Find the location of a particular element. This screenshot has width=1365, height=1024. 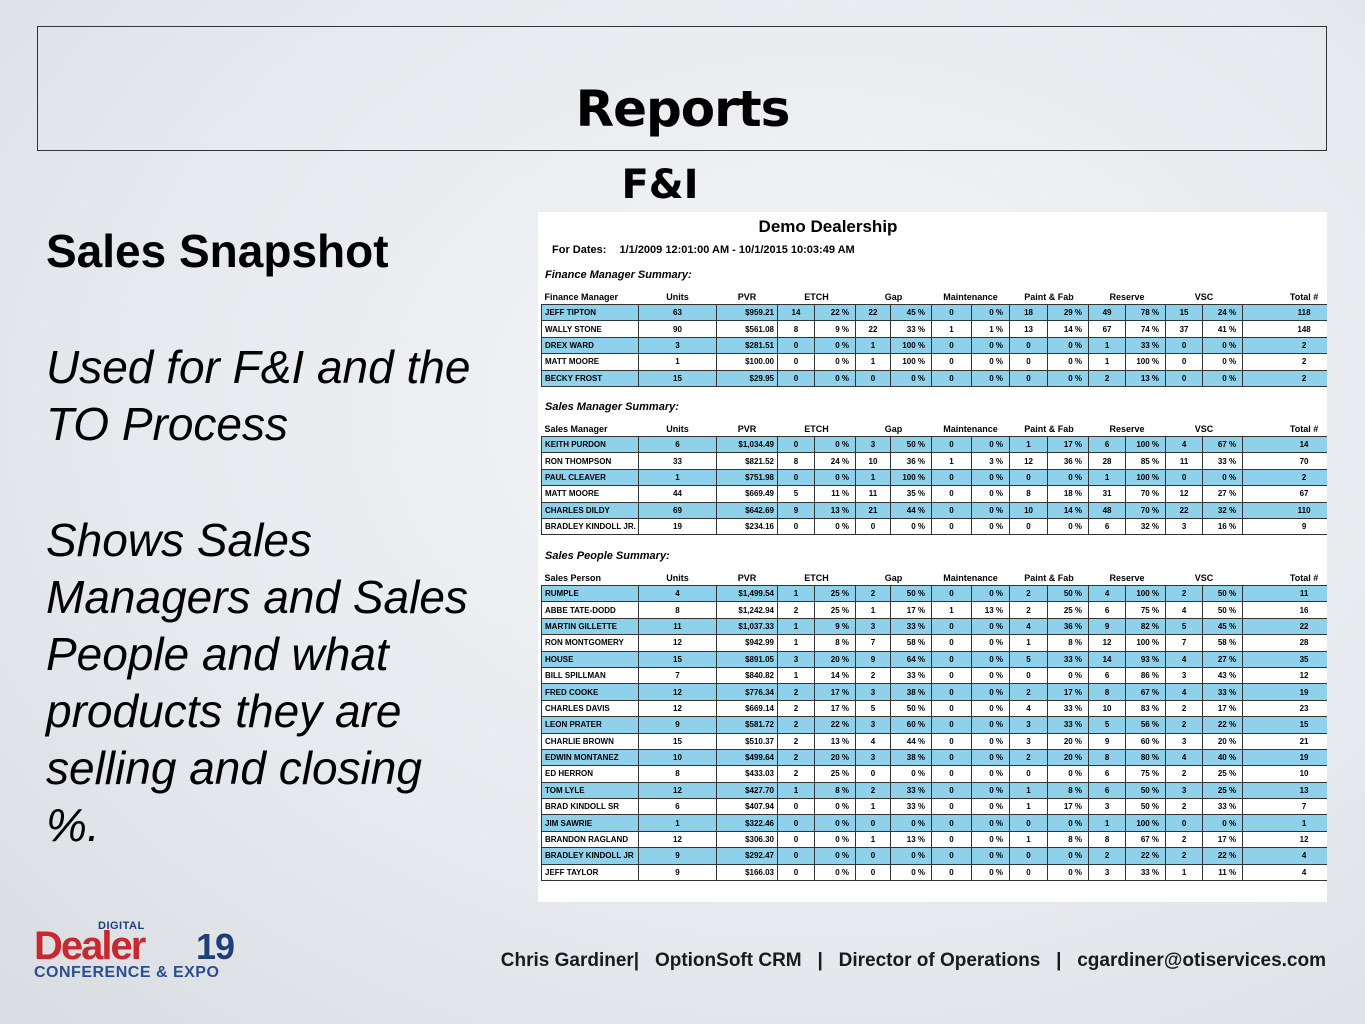

table-cell: 4 is located at coordinates (1029, 626).